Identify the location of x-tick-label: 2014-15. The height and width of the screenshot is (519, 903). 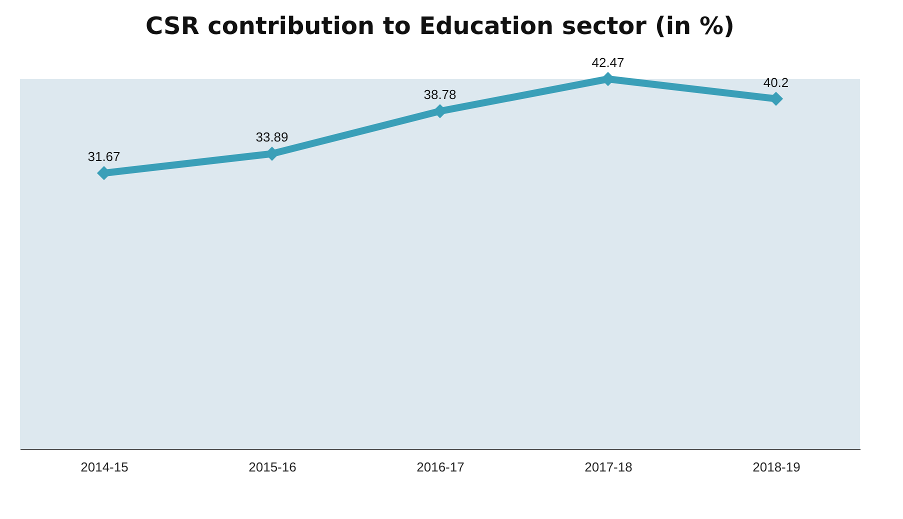
(104, 467).